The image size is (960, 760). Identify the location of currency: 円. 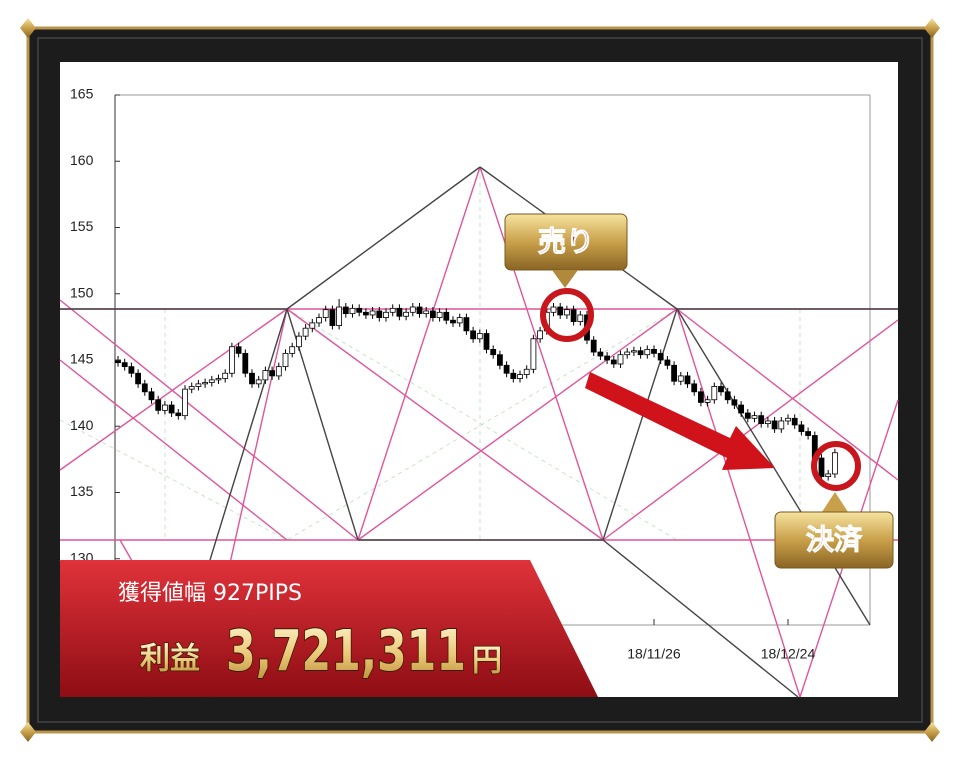
(487, 661).